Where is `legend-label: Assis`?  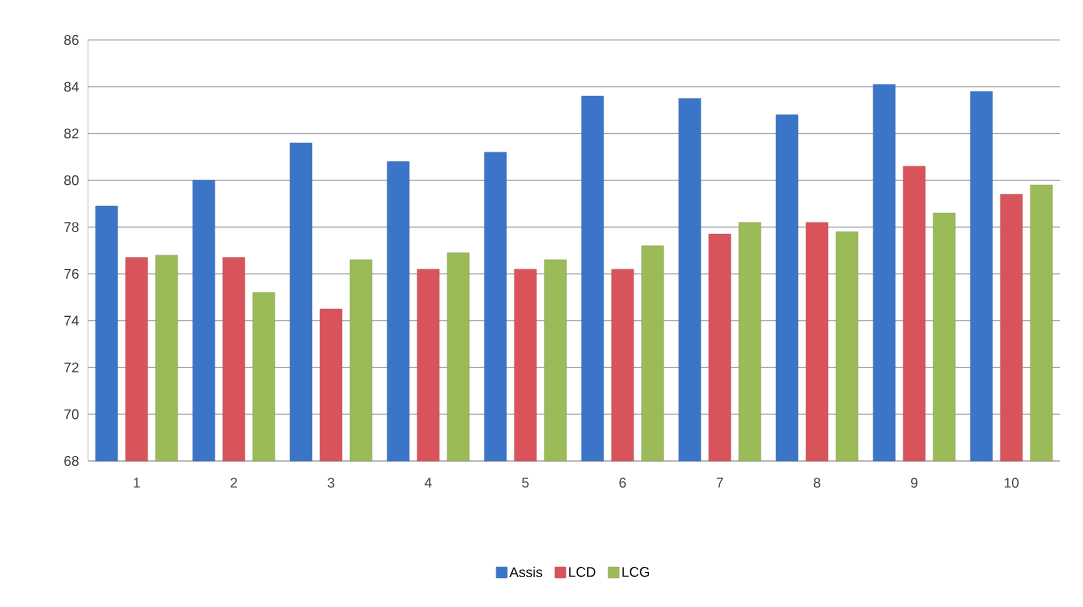 legend-label: Assis is located at coordinates (526, 572).